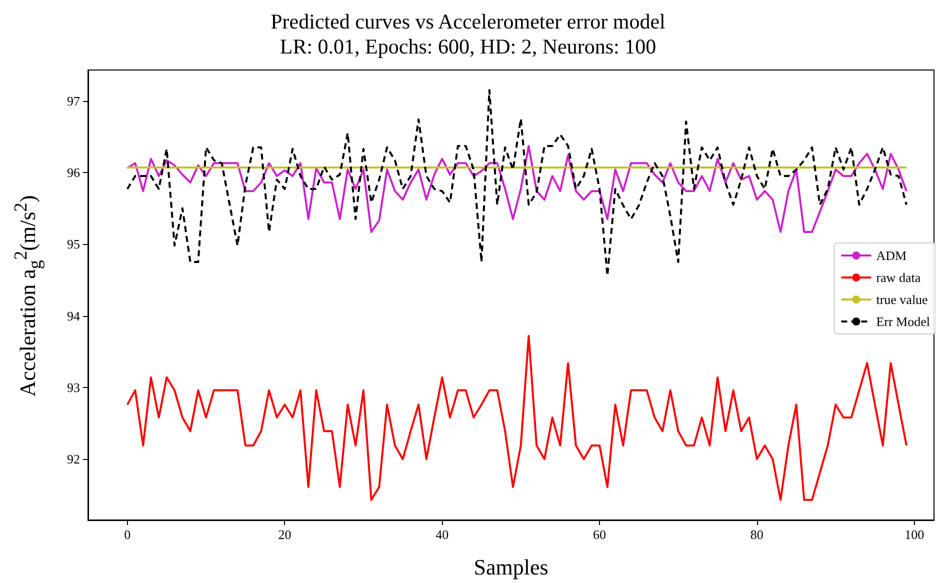 This screenshot has width=936, height=583. What do you see at coordinates (891, 255) in the screenshot?
I see `legend-label: ADM` at bounding box center [891, 255].